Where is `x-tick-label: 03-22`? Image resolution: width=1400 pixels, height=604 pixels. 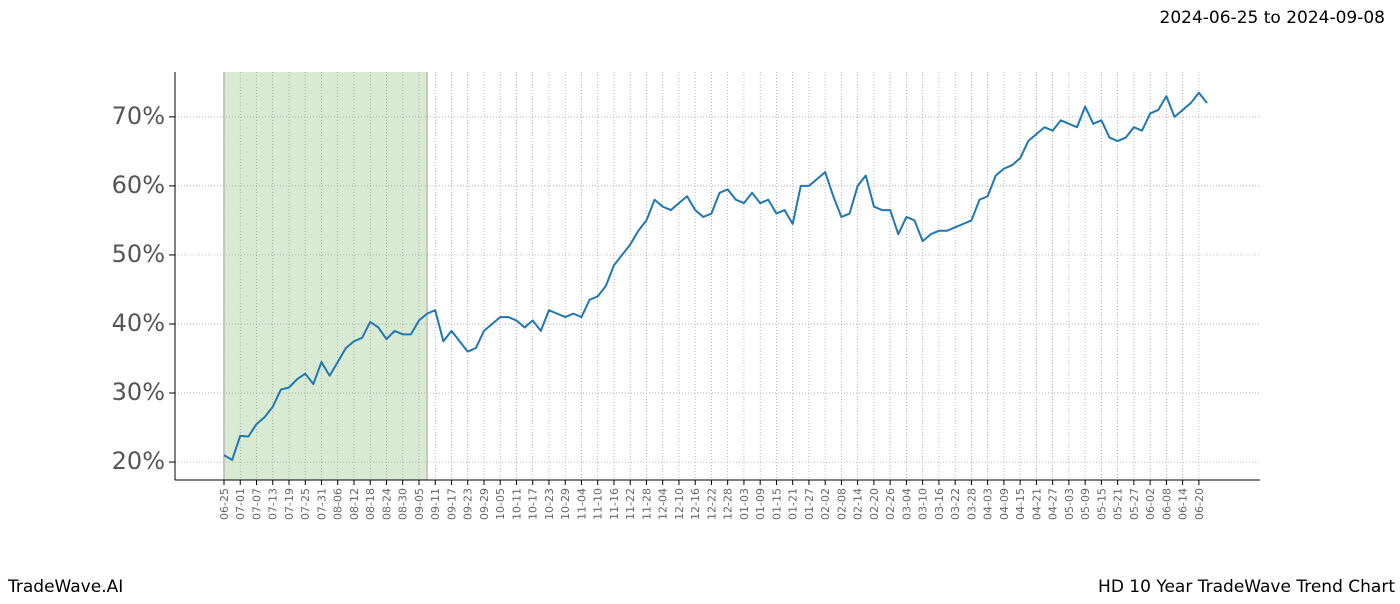 x-tick-label: 03-22 is located at coordinates (955, 504).